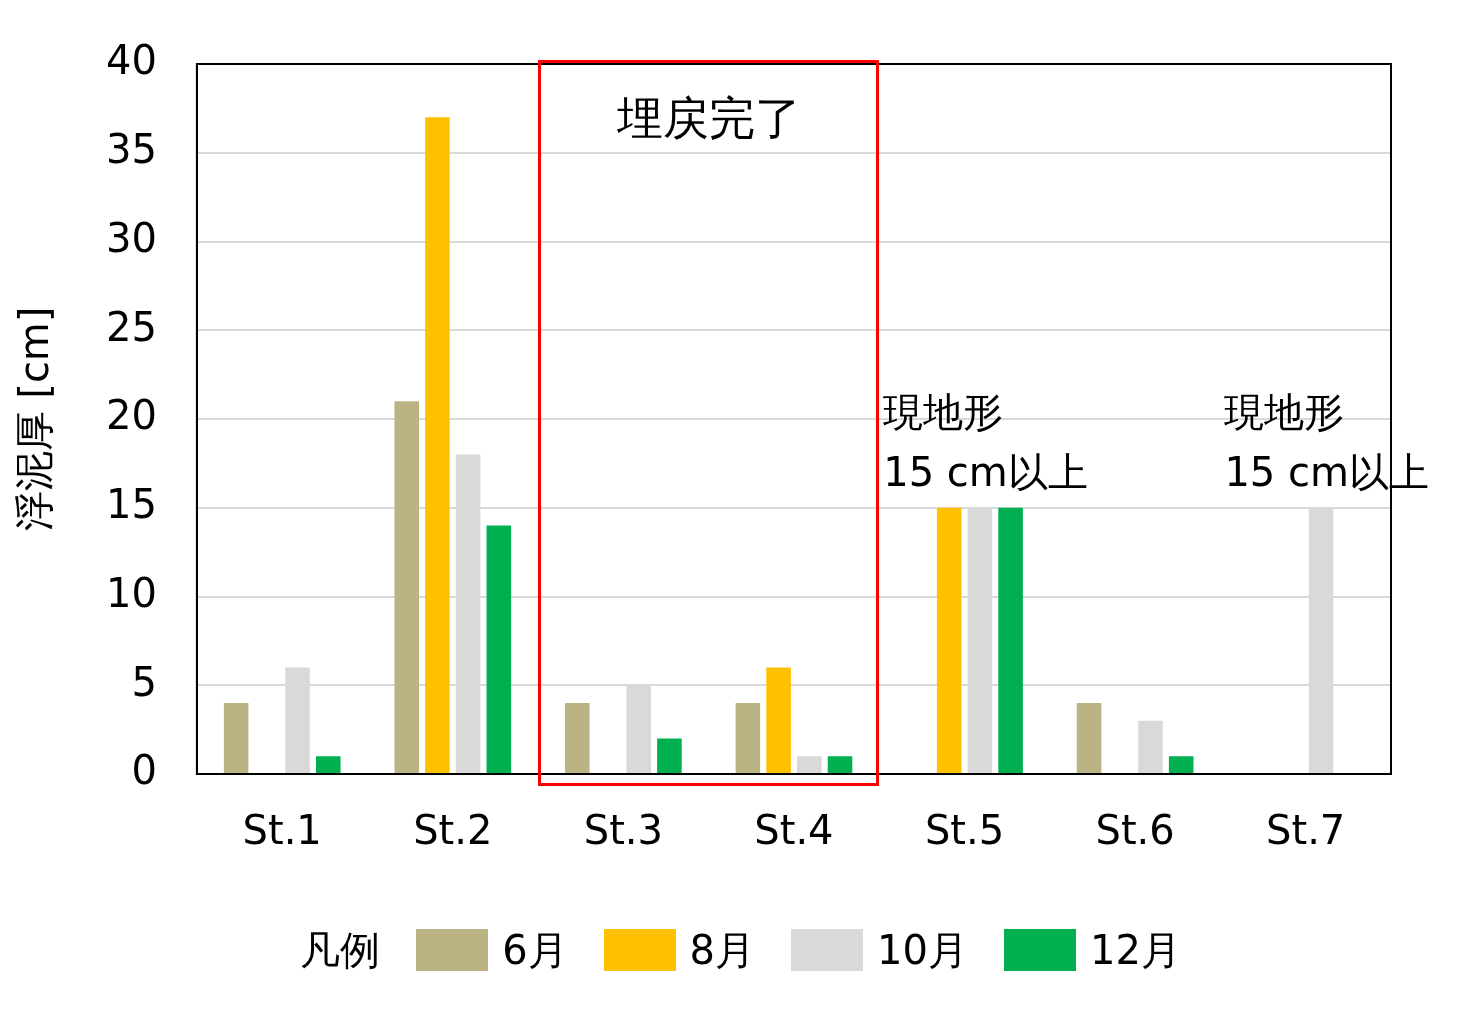 The image size is (1481, 1011). I want to click on x-tick-label: St.7, so click(1306, 830).